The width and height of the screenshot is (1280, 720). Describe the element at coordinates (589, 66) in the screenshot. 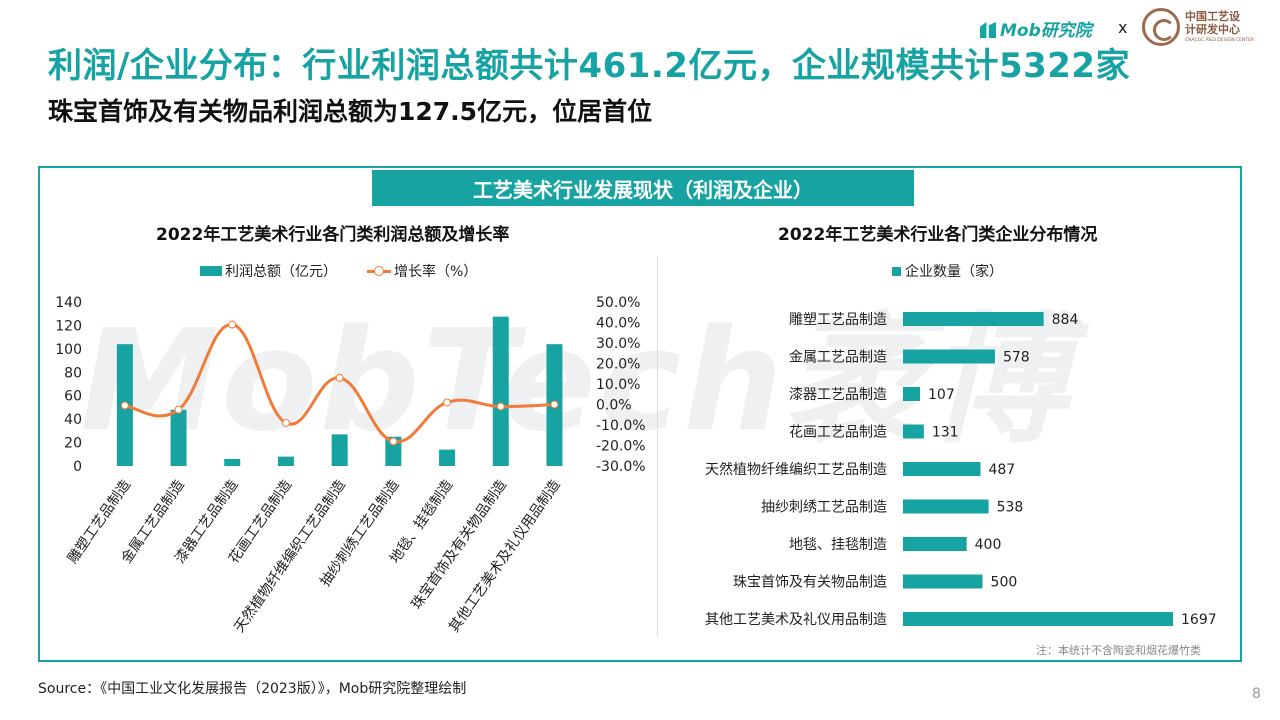

I see `page-title: 利润/企业分布：行业利润总额共计461.2亿元，企业规模共计5322家` at that location.